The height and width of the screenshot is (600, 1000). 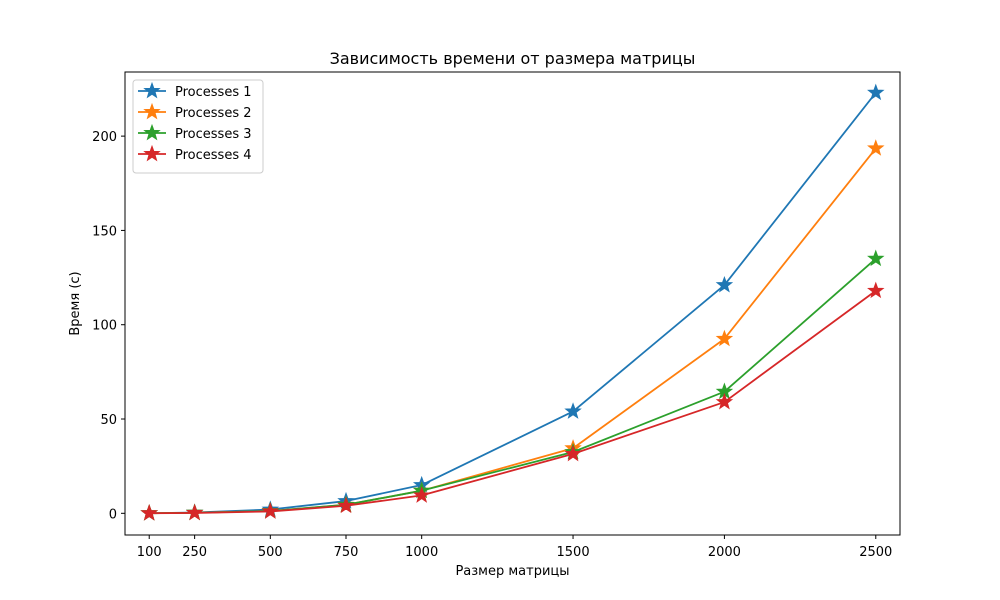 I want to click on x-tick-label: 750, so click(x=346, y=552).